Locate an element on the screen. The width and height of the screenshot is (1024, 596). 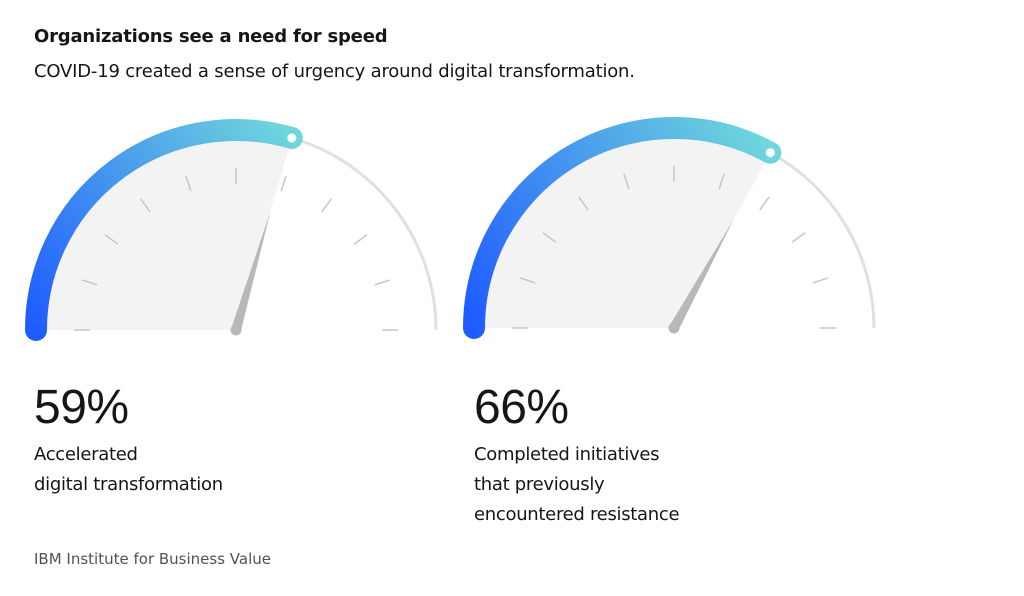
gauge-1-needle-hub is located at coordinates (236, 330).